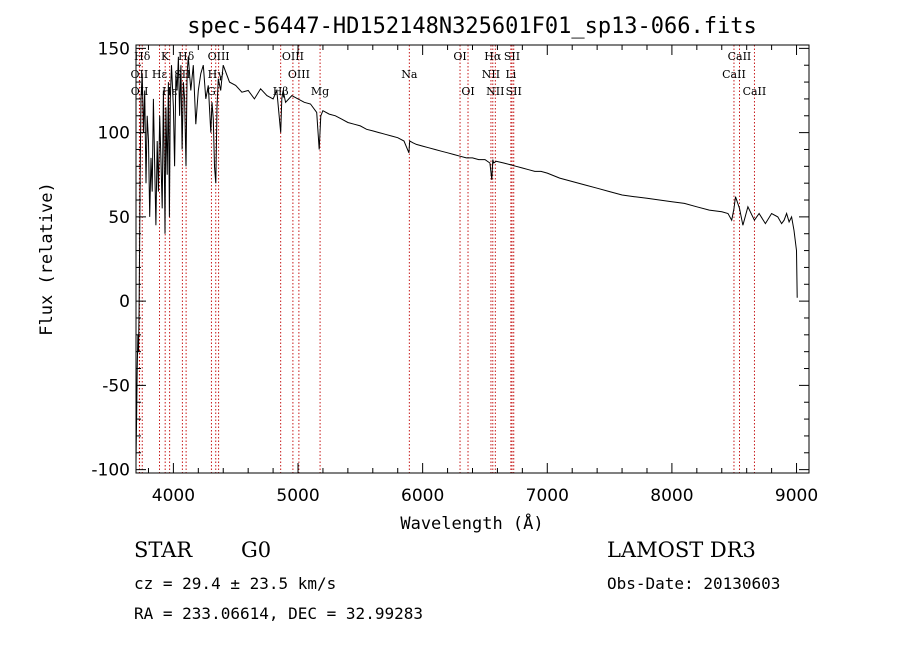 The width and height of the screenshot is (900, 649). I want to click on y-tick-label: -50, so click(116, 386).